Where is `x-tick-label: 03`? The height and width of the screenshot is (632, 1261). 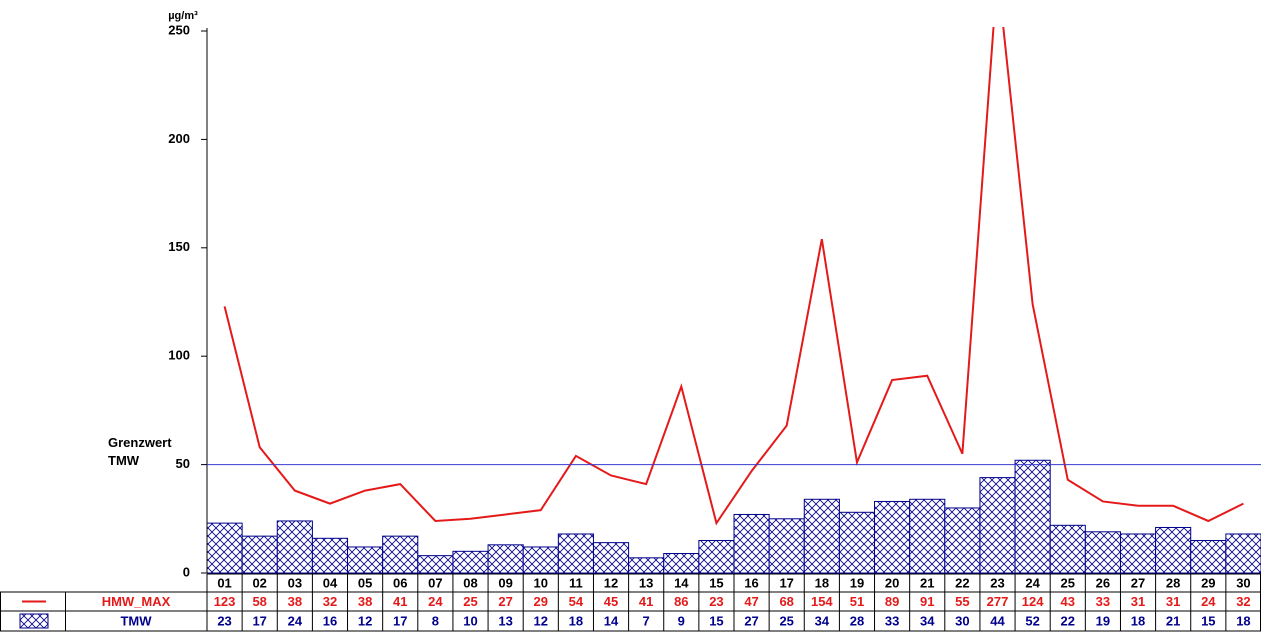 x-tick-label: 03 is located at coordinates (295, 582).